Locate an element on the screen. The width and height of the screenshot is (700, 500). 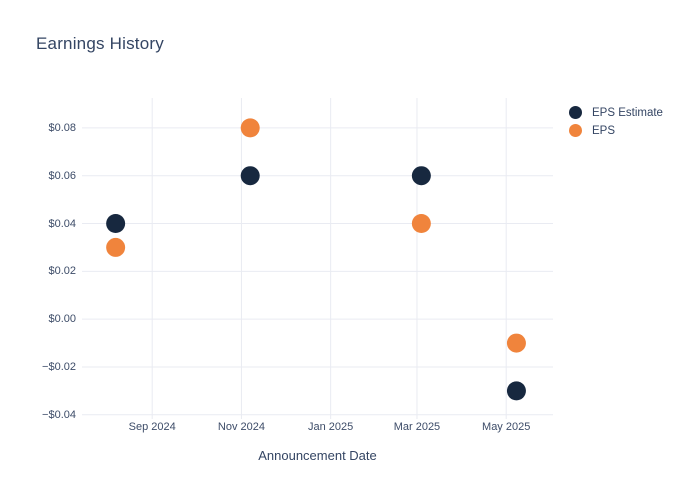
x-tick-label: May 2025 is located at coordinates (506, 427).